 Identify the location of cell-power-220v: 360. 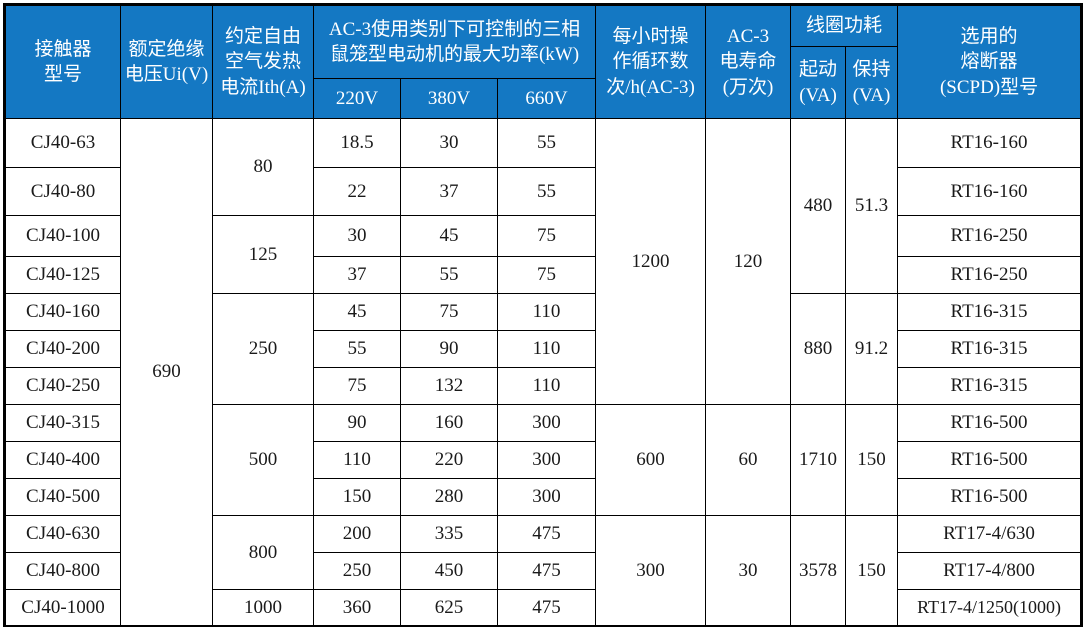
(357, 608).